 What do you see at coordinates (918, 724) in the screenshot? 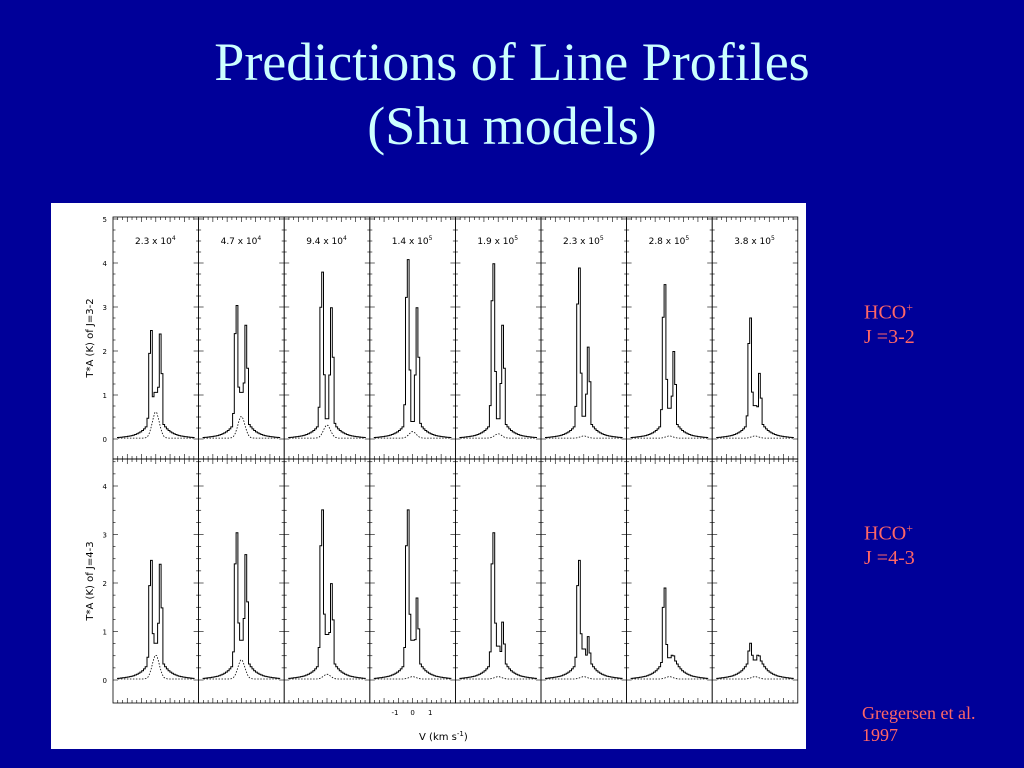
I see `citation: Gregersen et al. 1997` at bounding box center [918, 724].